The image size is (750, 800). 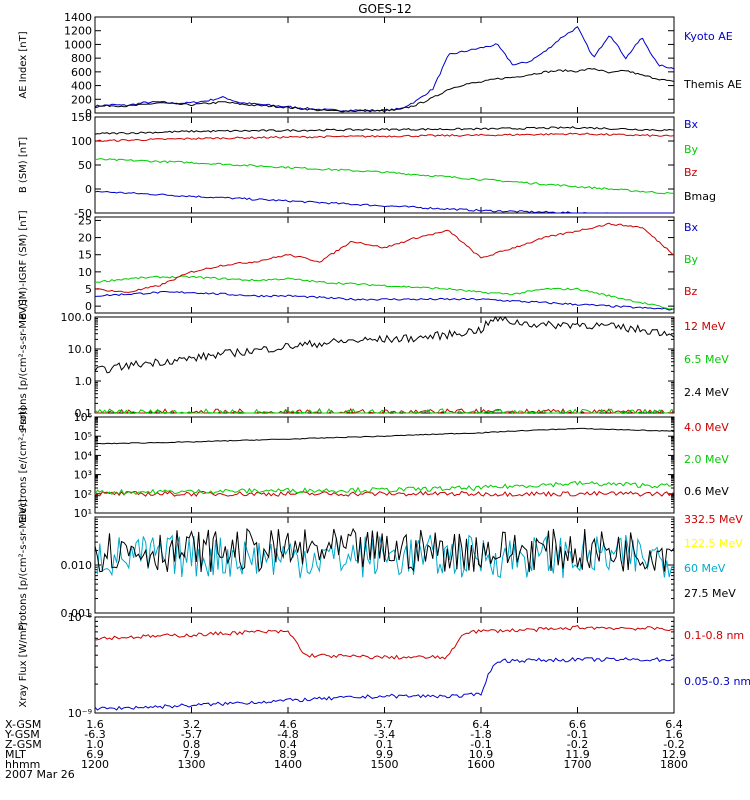 I want to click on series-line-kyoto-ae, so click(x=384, y=68).